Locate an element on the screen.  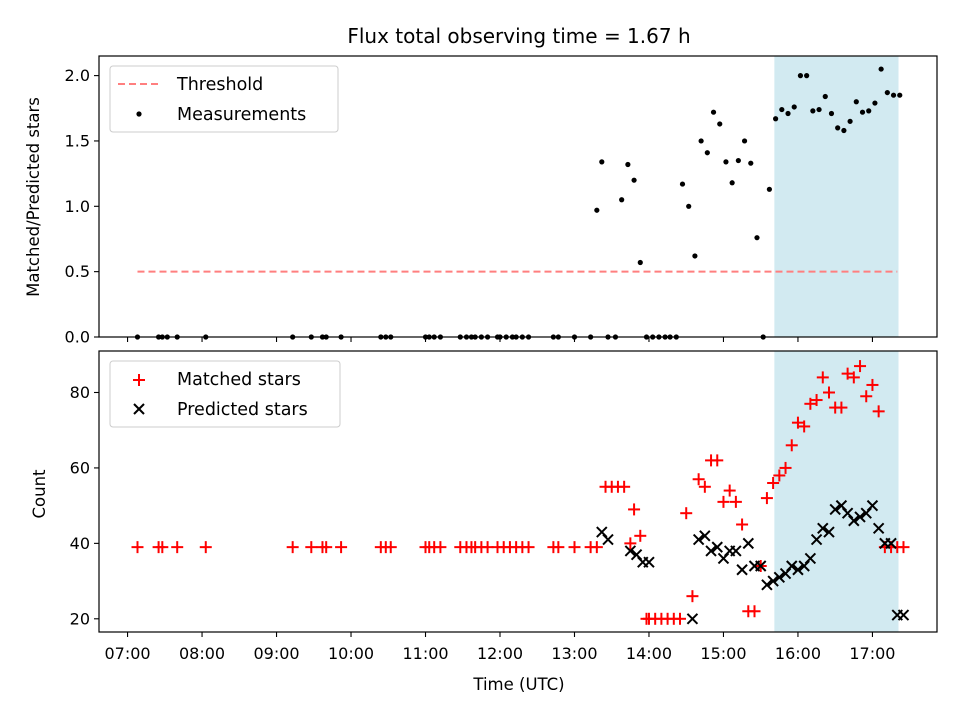
legend-measurements-marker is located at coordinates (139, 114).